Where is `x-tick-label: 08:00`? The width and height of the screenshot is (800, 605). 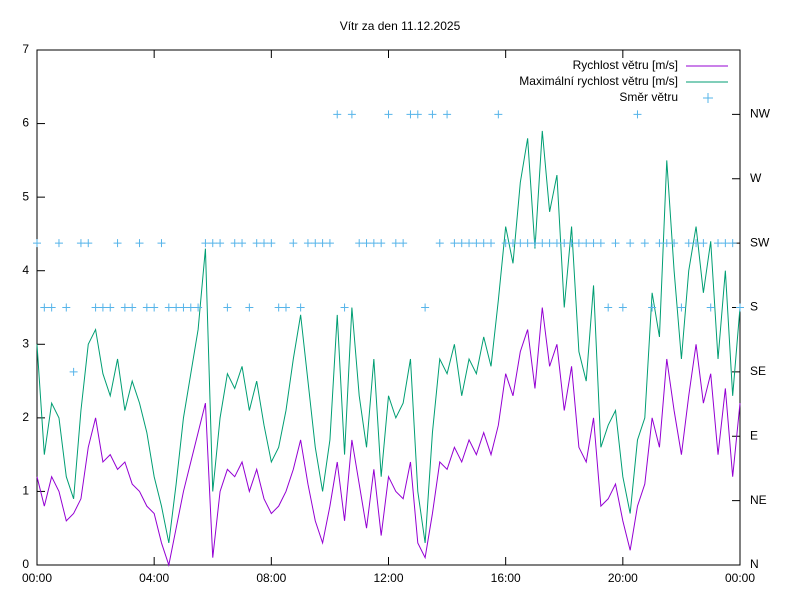
x-tick-label: 08:00 is located at coordinates (271, 578).